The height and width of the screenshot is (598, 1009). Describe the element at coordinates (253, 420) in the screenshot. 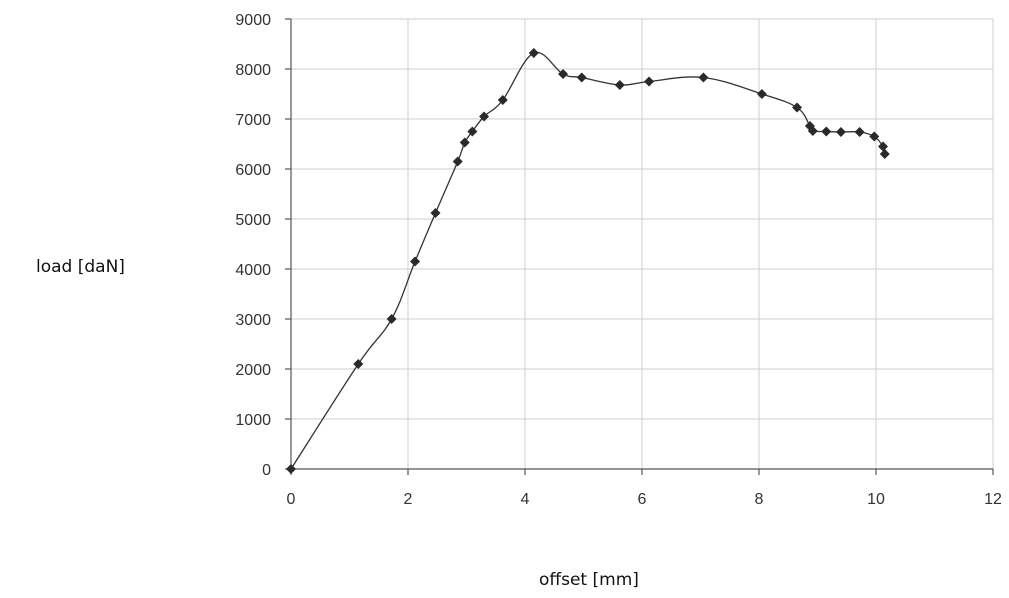

I see `y-tick-label: 1000` at that location.